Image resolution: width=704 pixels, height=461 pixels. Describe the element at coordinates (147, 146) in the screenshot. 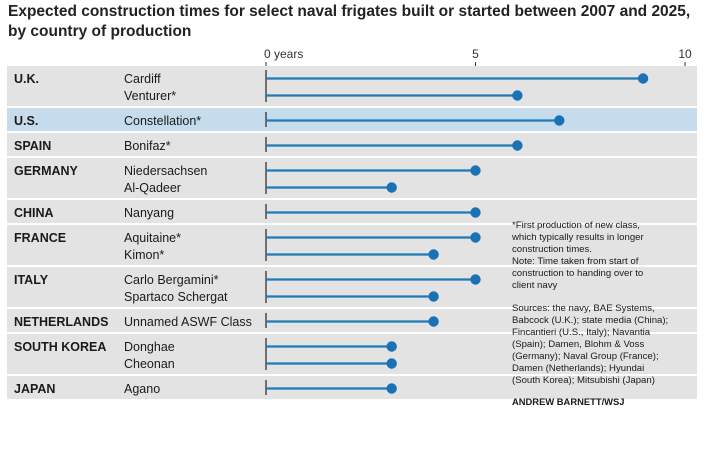

I see `ship-label: Bonifaz*` at that location.